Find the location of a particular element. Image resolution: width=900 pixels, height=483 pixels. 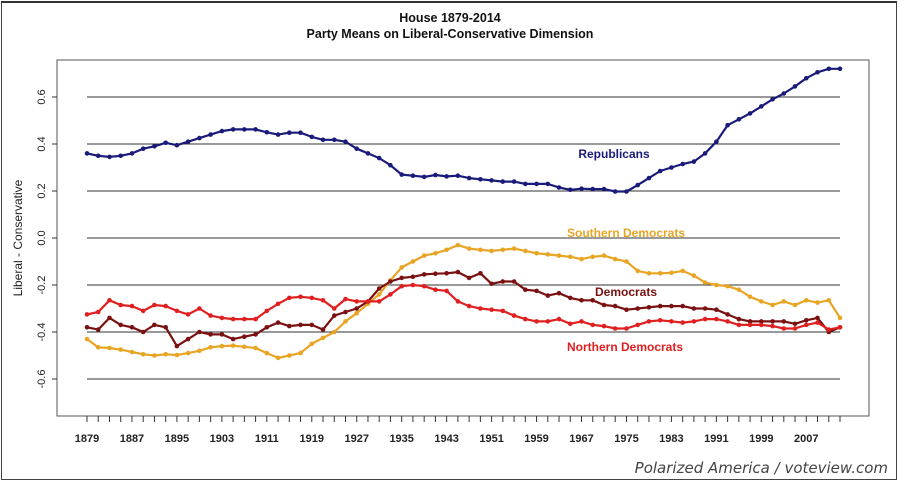

y-tick-label: 0.0 is located at coordinates (42, 237).